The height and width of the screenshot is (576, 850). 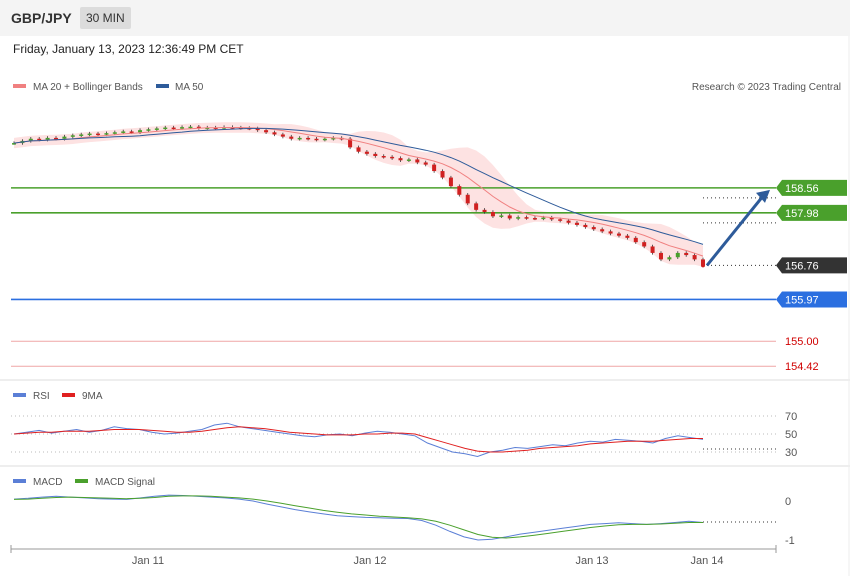 I want to click on projection-arrowhead, so click(x=763, y=196).